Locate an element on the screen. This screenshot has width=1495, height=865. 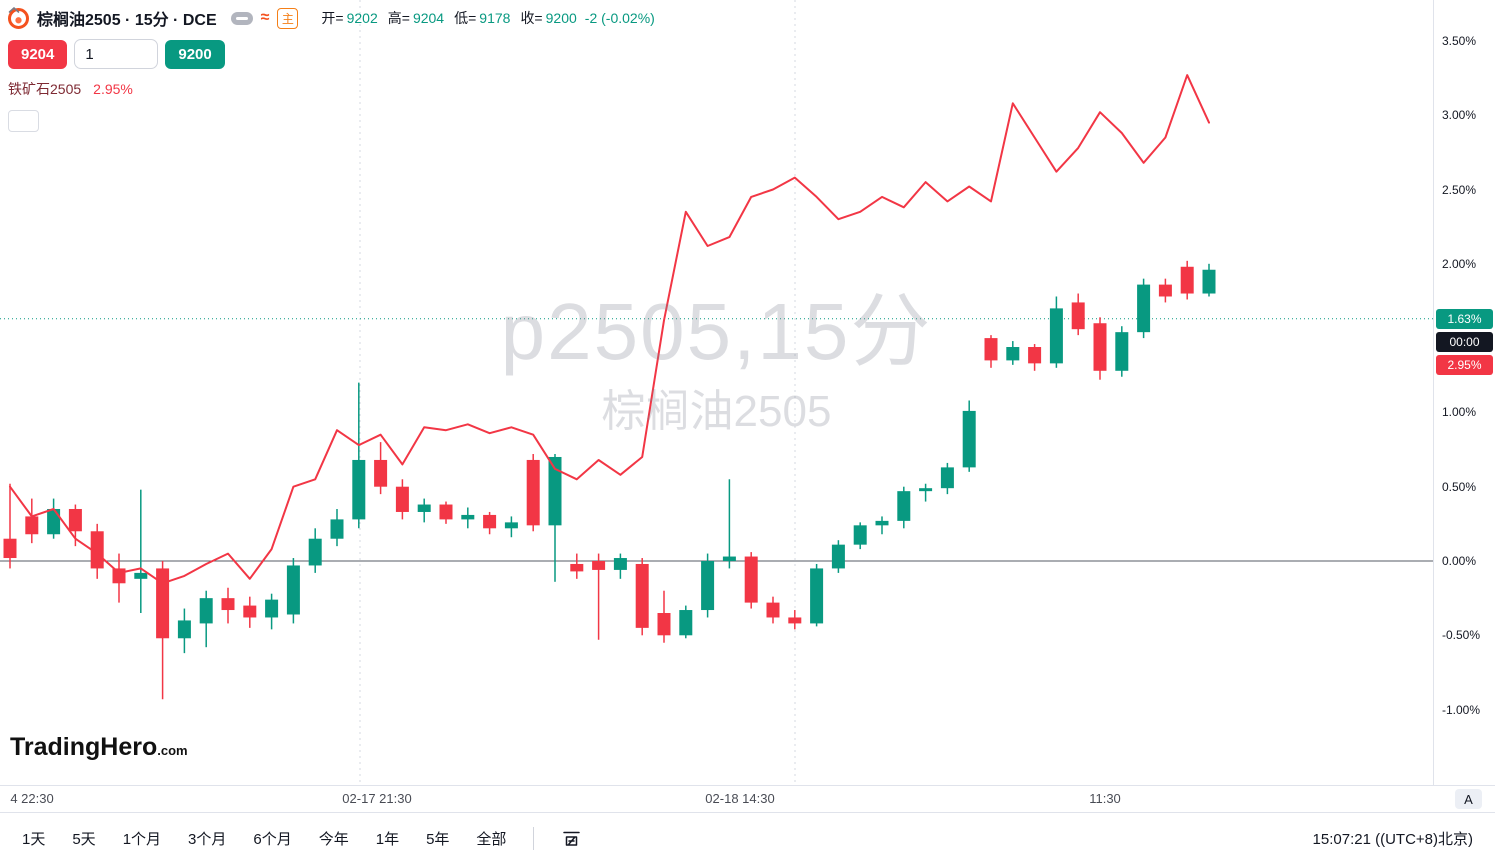
range-button-5: 6个月 is located at coordinates (272, 839).